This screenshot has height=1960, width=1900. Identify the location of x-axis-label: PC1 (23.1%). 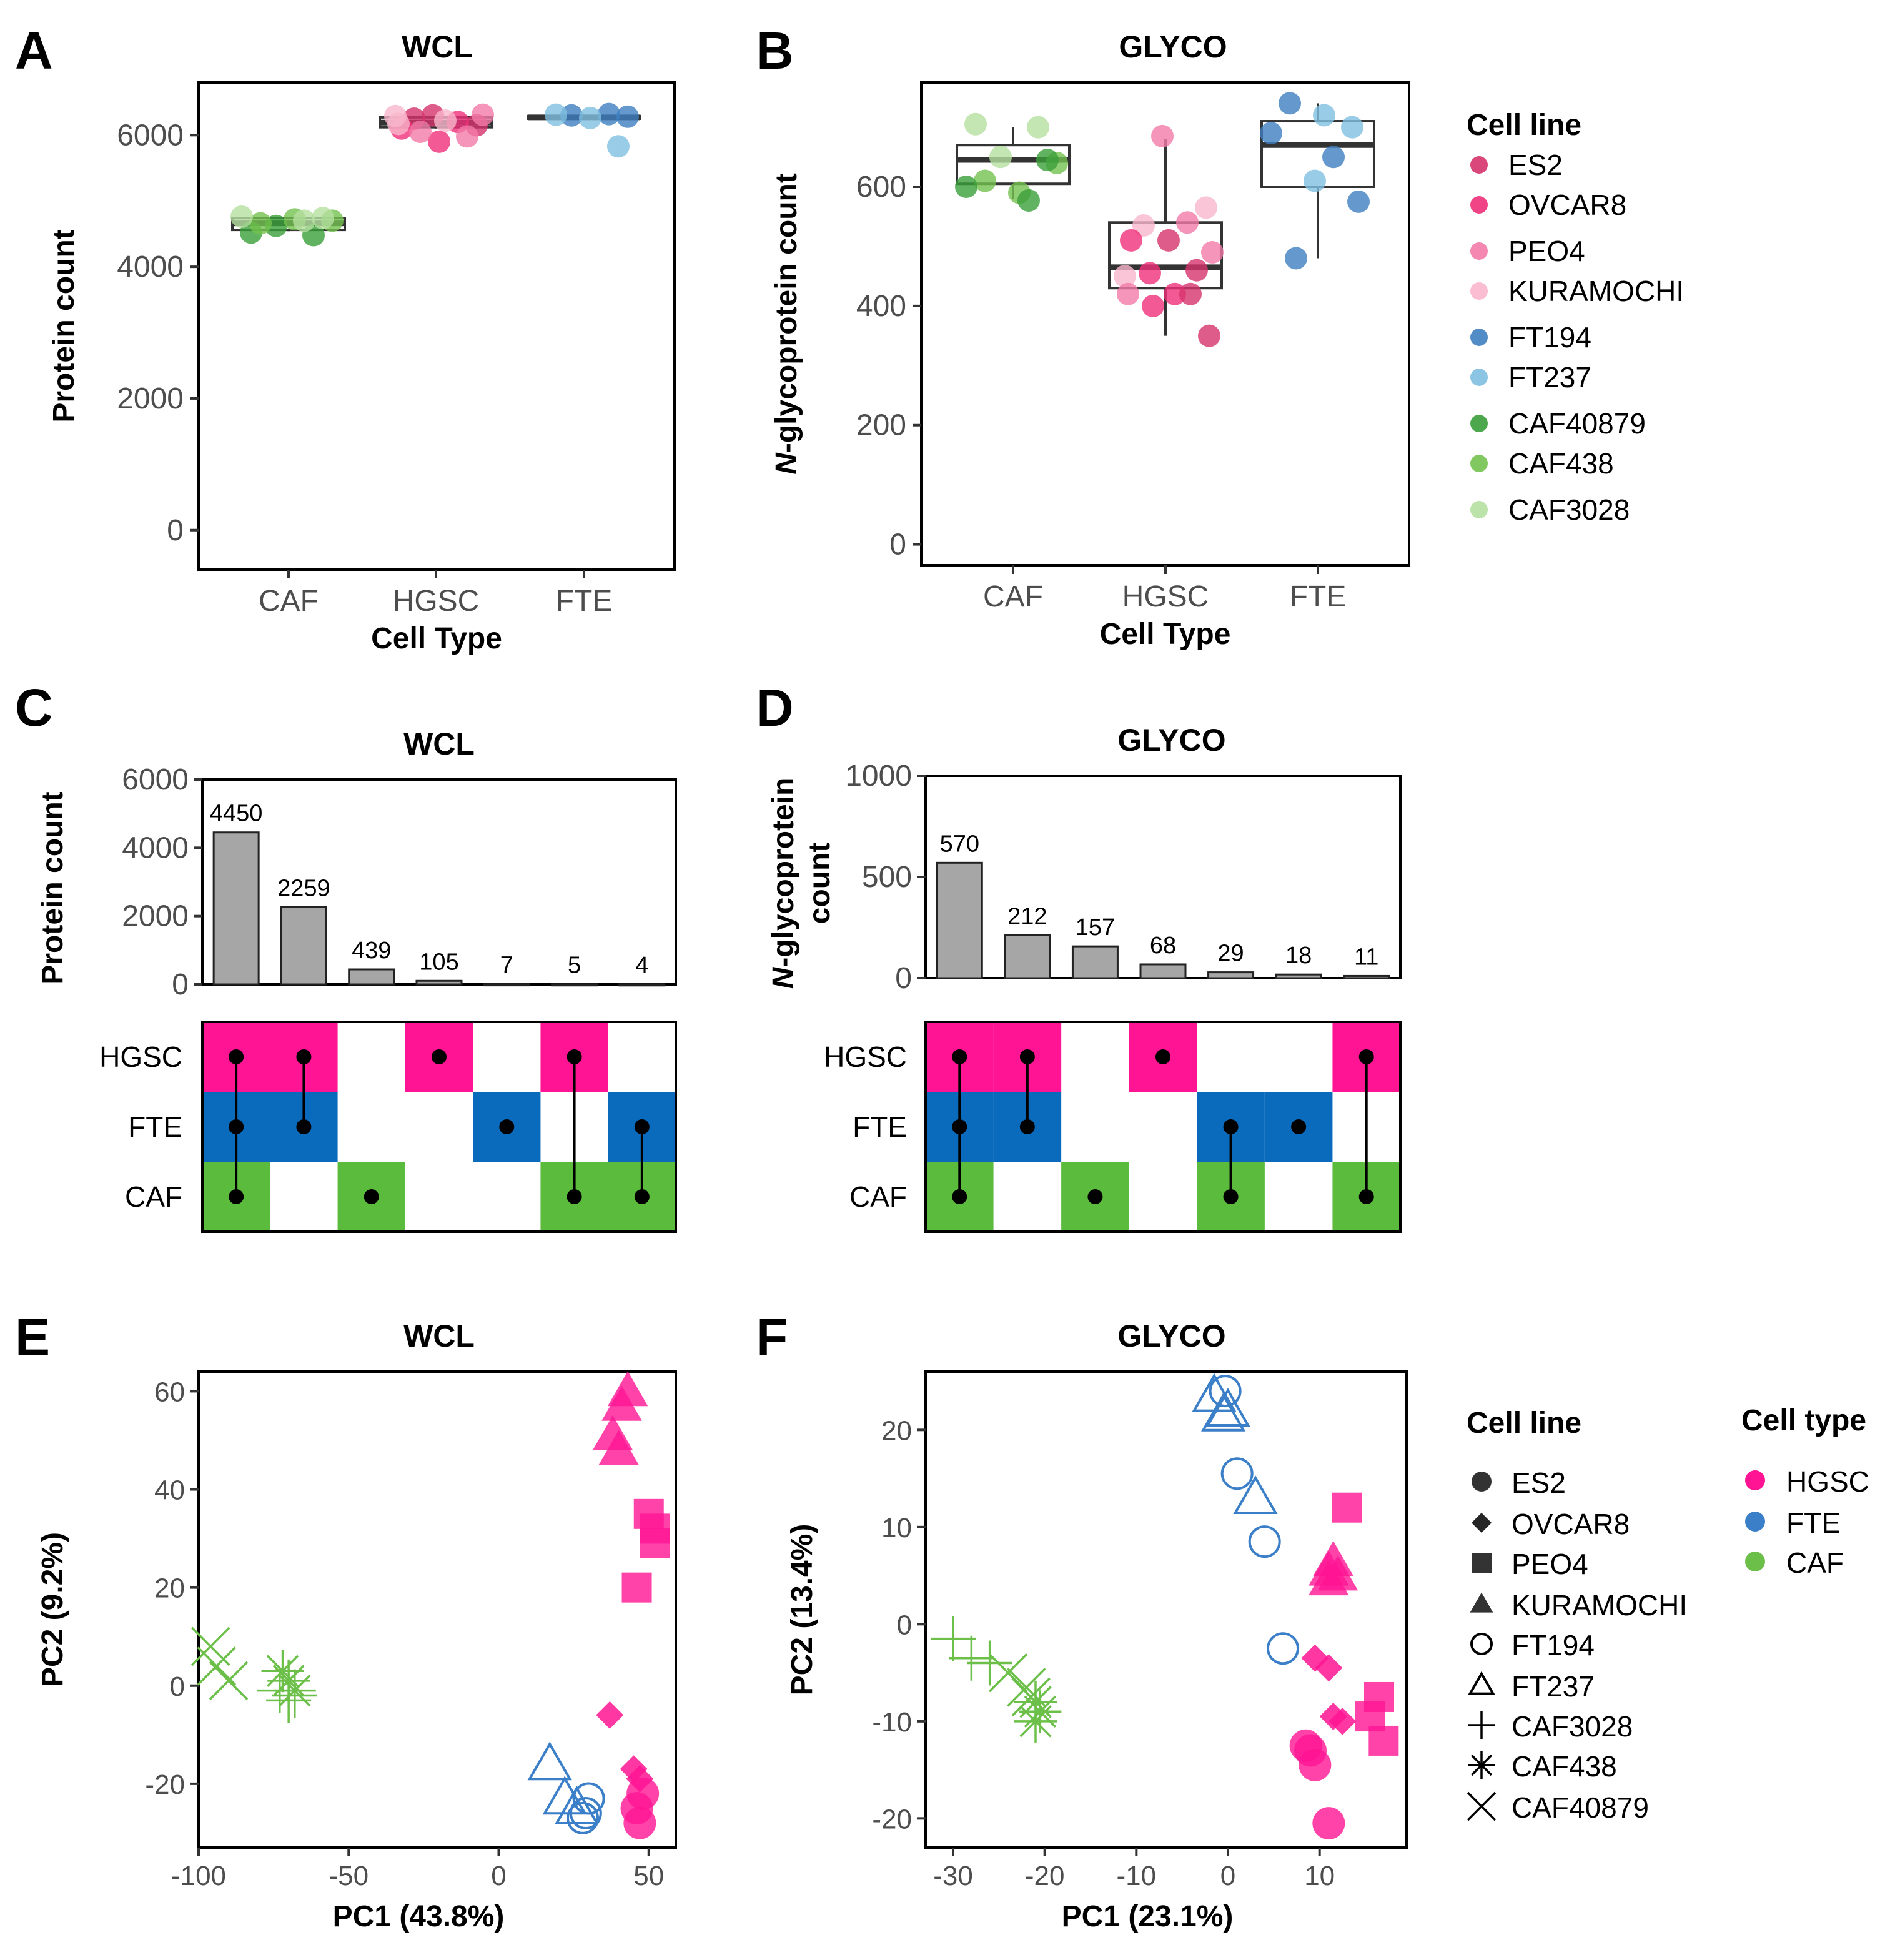
(1148, 1916).